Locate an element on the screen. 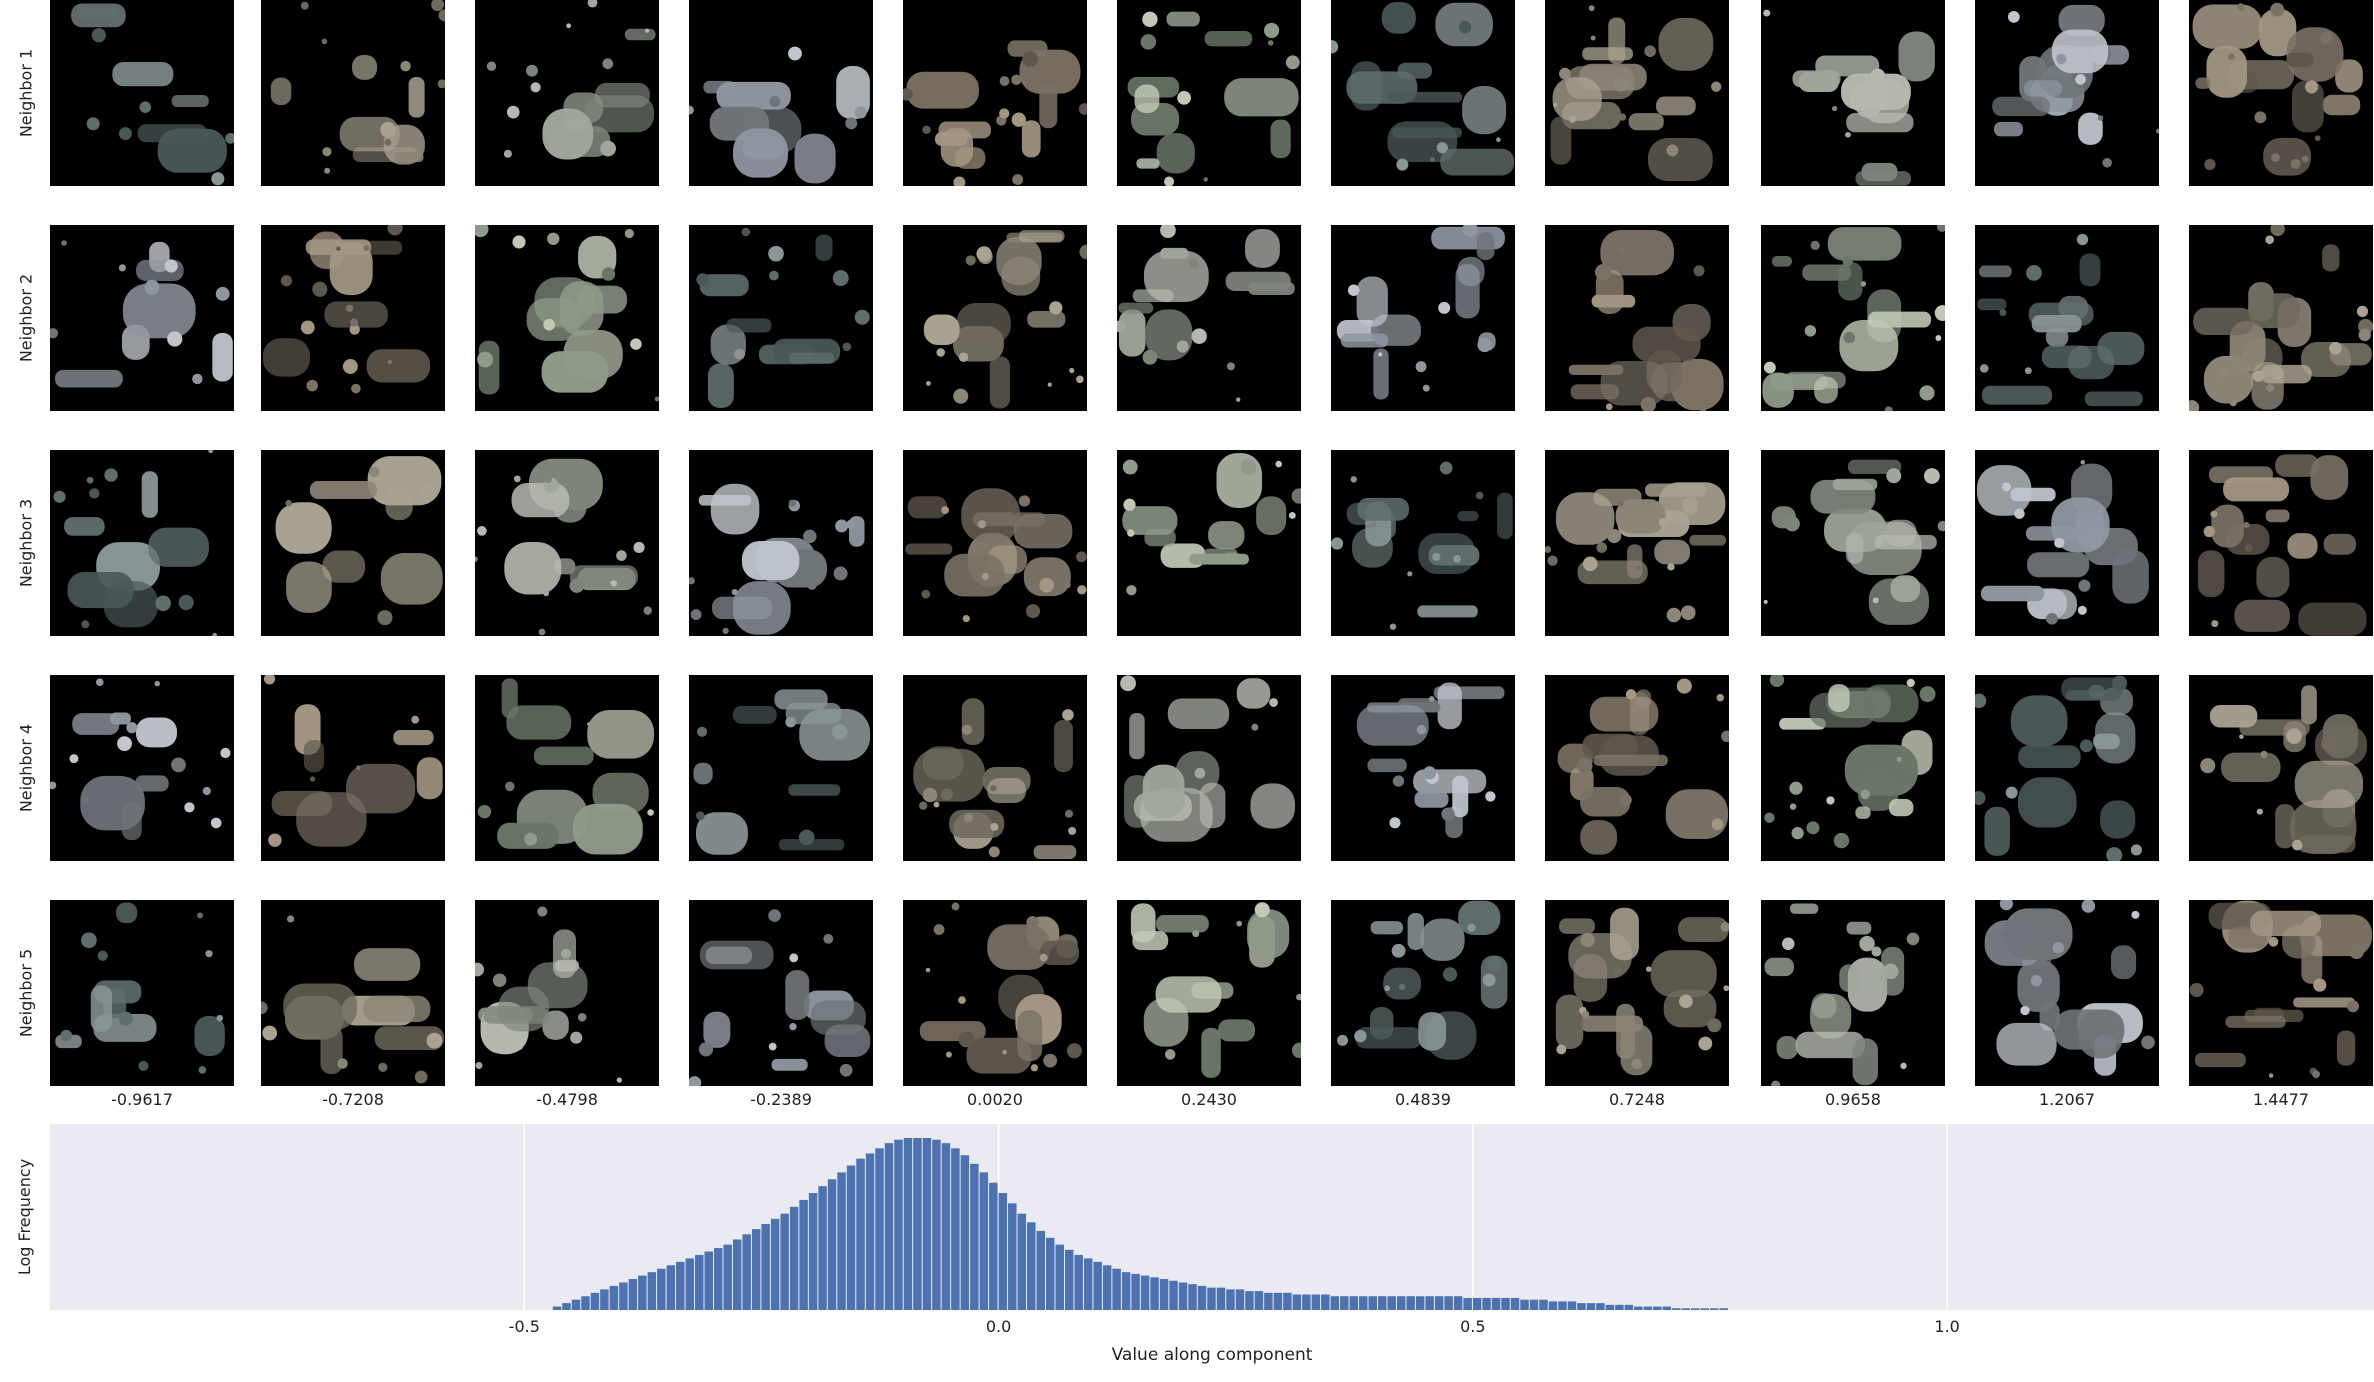 Image resolution: width=2374 pixels, height=1382 pixels. x-tick-label: 1.0 is located at coordinates (1946, 1326).